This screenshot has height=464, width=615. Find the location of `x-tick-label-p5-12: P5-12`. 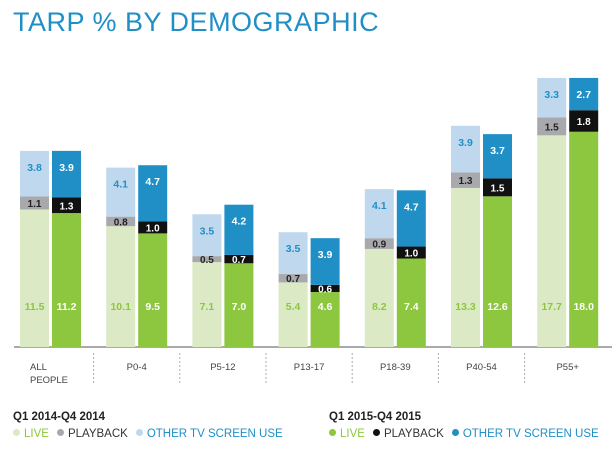

x-tick-label-p5-12: P5-12 is located at coordinates (222, 367).